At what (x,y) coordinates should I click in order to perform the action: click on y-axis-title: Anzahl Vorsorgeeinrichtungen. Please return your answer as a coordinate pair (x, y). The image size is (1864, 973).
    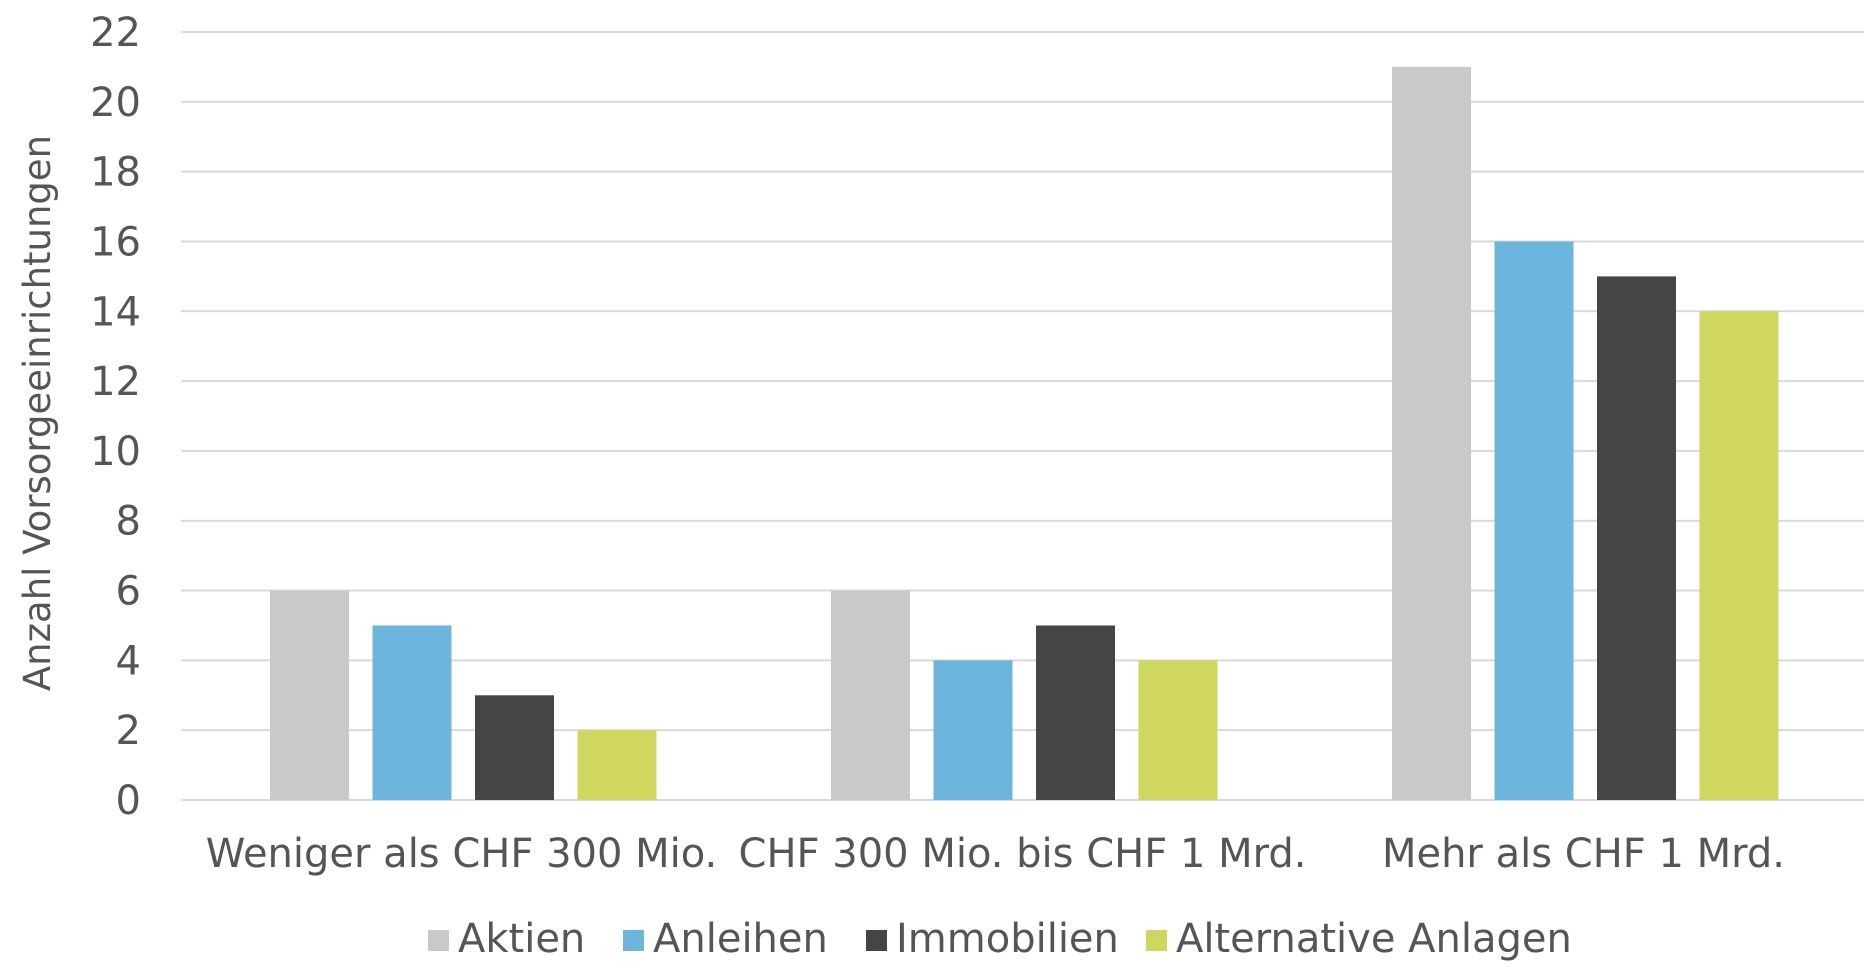
    Looking at the image, I should click on (37, 413).